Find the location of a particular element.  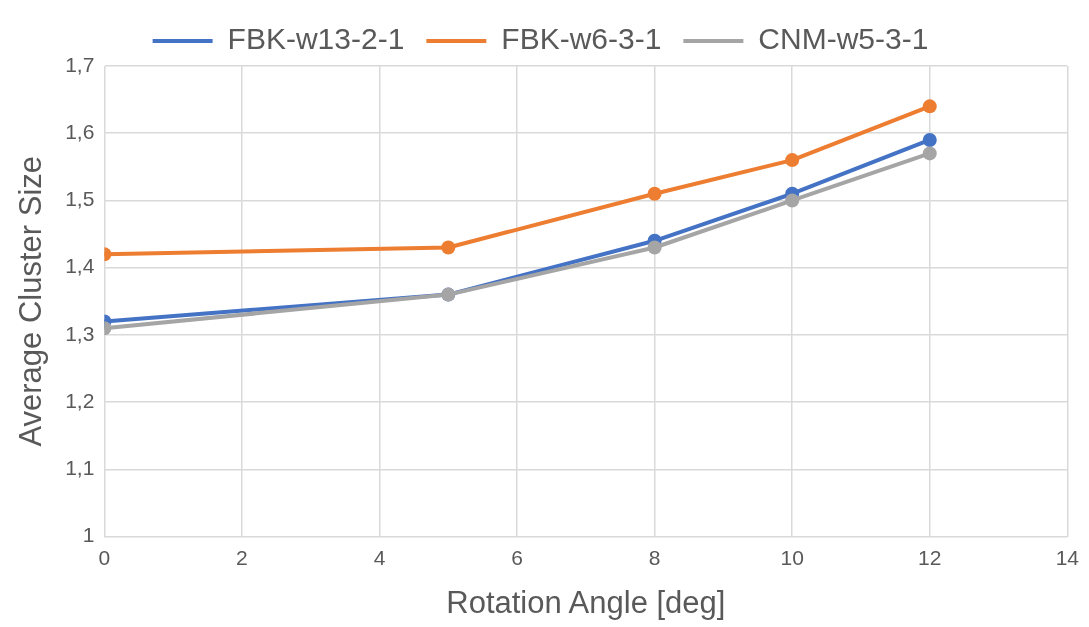

x-tick-label: 12 is located at coordinates (930, 557).